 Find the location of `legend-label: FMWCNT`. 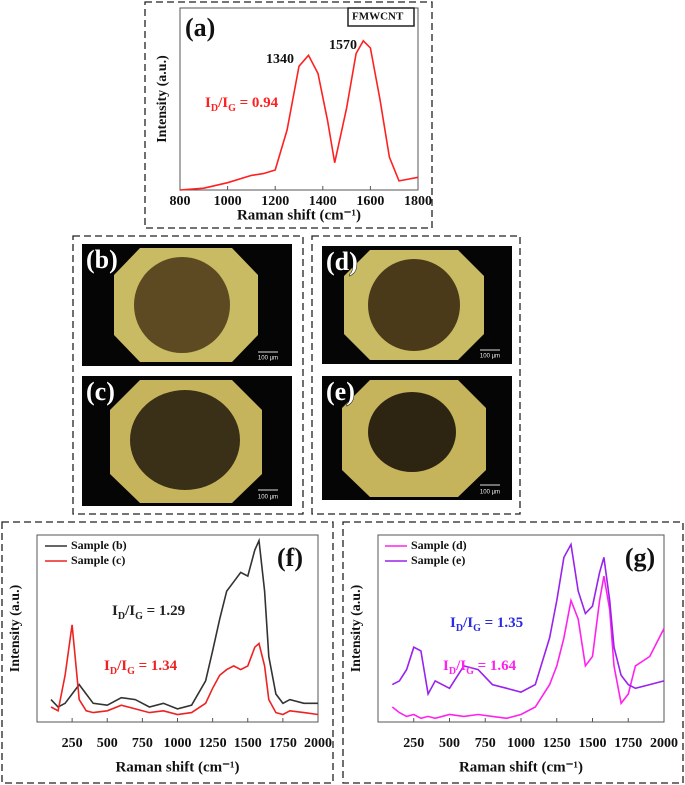

legend-label: FMWCNT is located at coordinates (378, 17).